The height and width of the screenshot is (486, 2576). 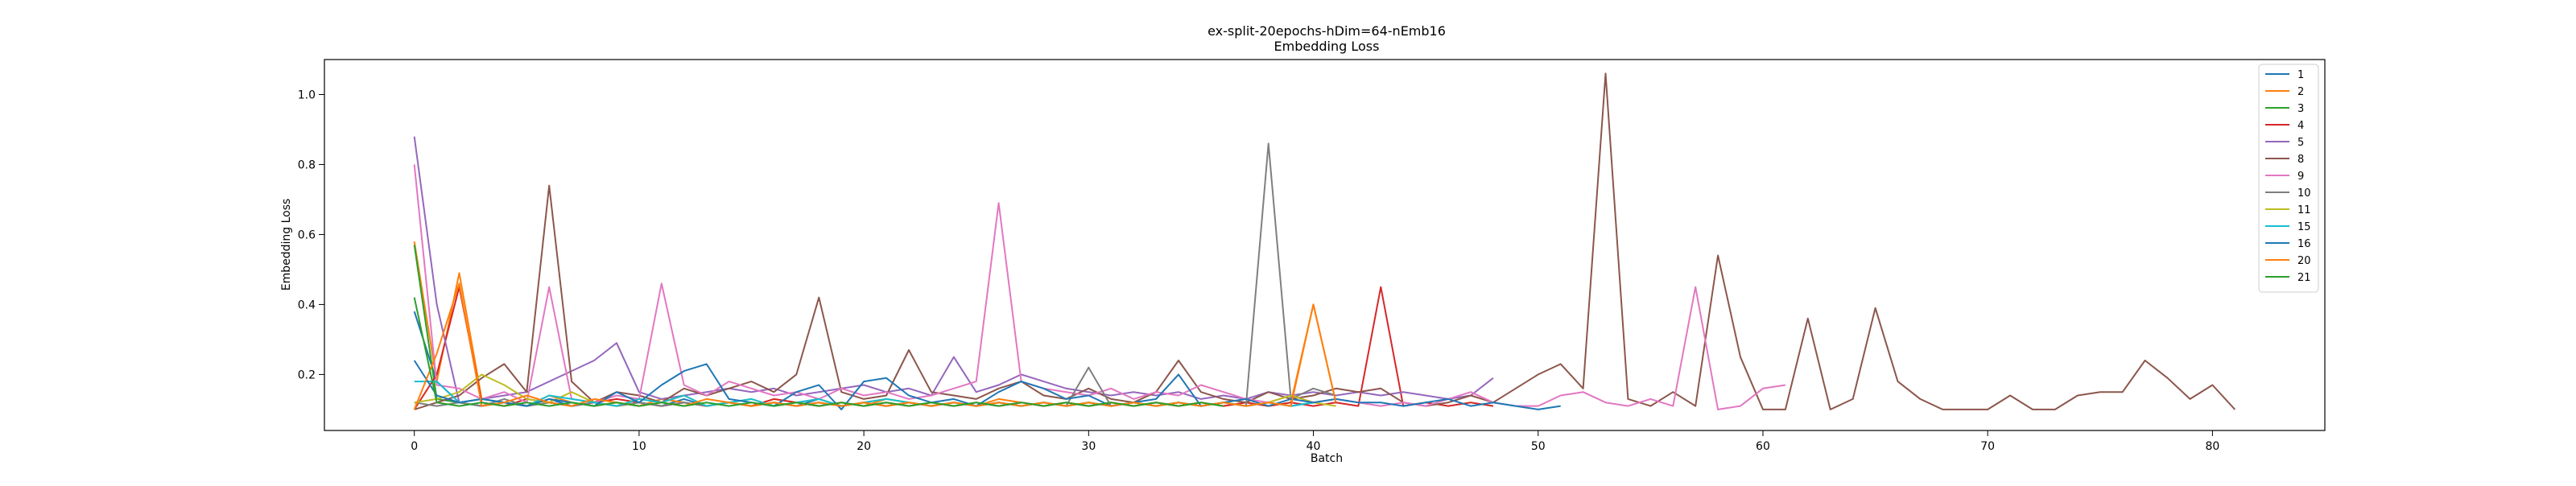 I want to click on x-tick-label: 40, so click(x=1314, y=446).